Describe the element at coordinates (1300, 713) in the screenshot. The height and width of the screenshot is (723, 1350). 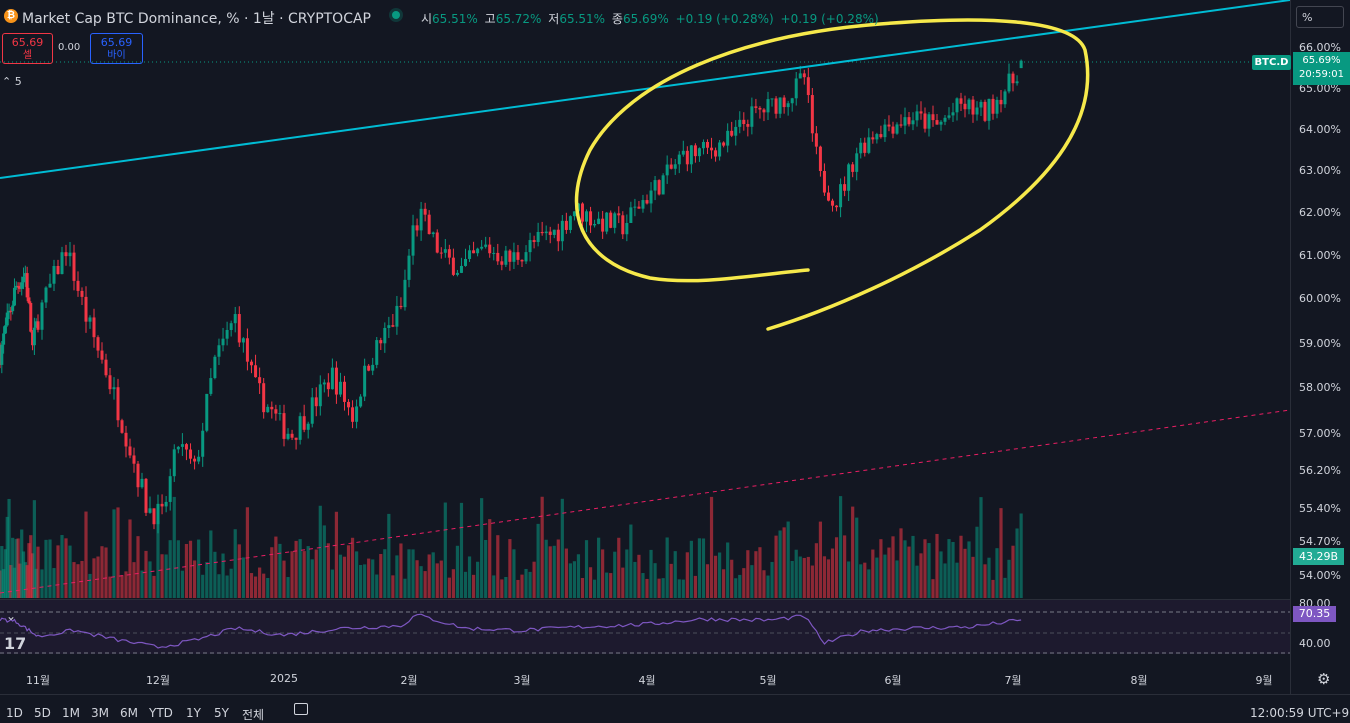
I see `clock: 12:00:59 UTC+9` at that location.